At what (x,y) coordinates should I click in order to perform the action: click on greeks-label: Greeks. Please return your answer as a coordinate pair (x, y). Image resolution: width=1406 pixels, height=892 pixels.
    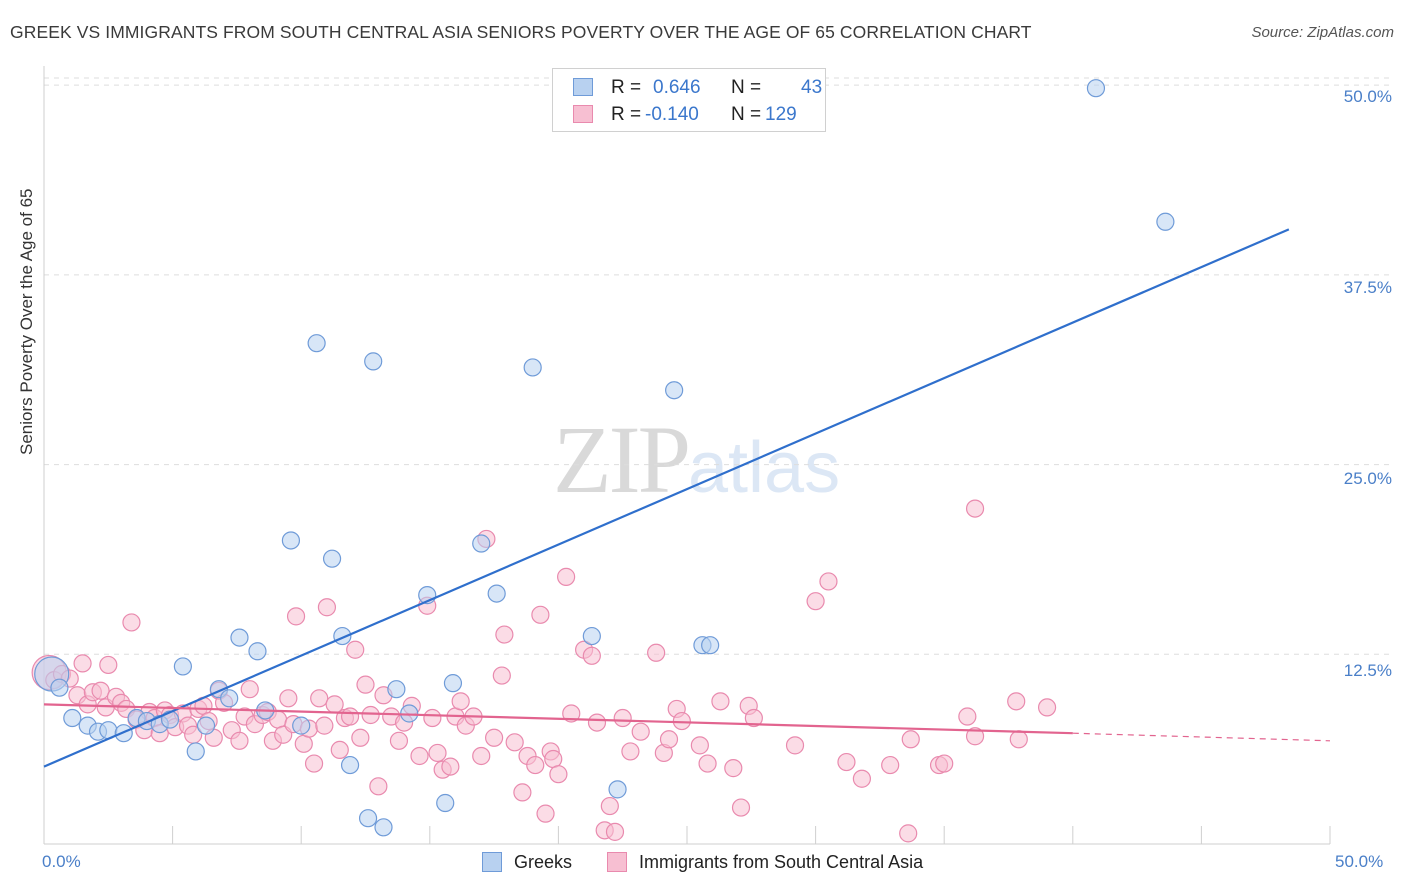
    Looking at the image, I should click on (543, 862).